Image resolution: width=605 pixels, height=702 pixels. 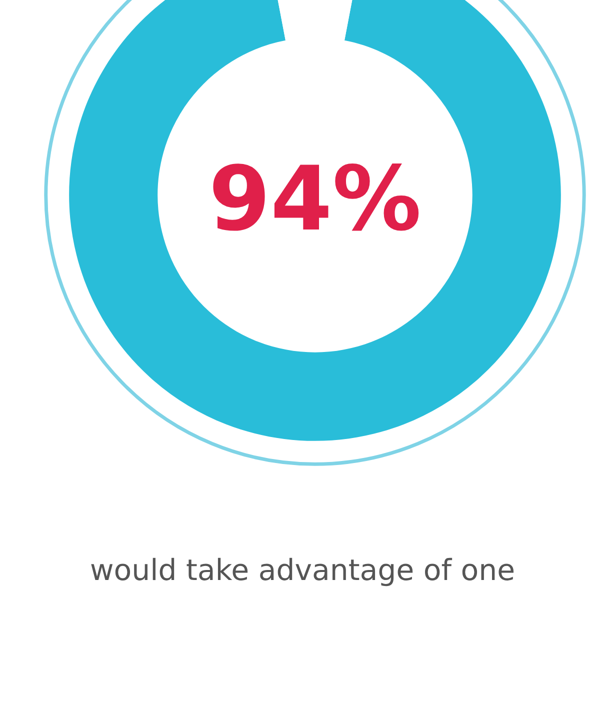 What do you see at coordinates (302, 572) in the screenshot?
I see `text: would take advantage of one` at bounding box center [302, 572].